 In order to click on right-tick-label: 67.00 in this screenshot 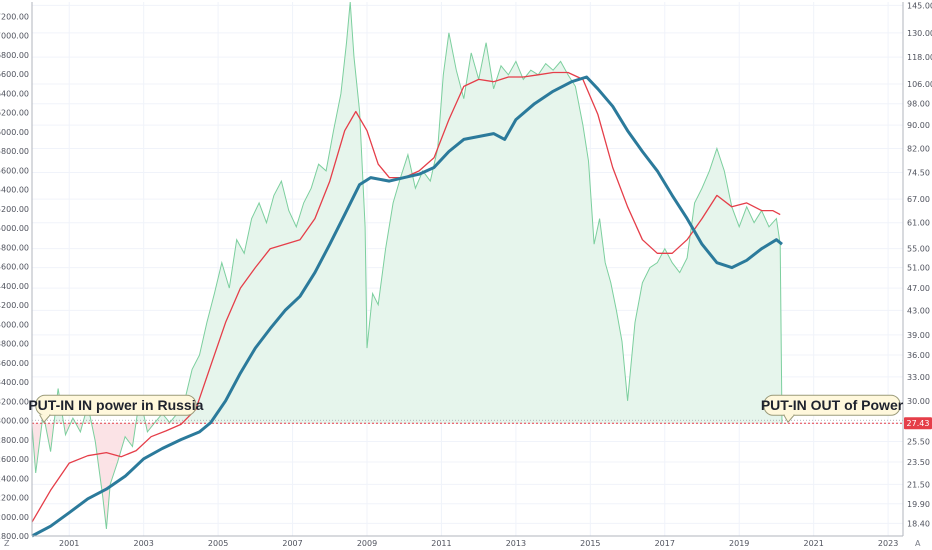, I will do `click(918, 199)`.